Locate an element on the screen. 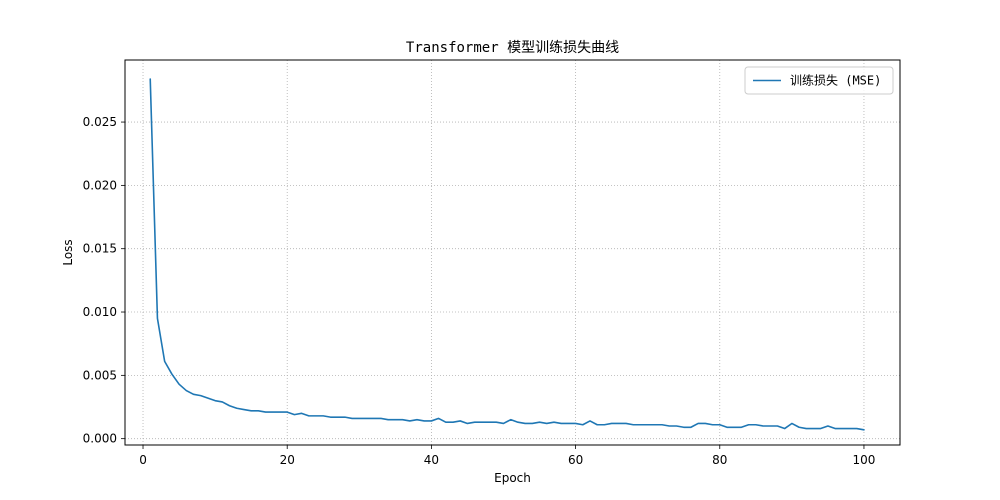 This screenshot has width=1000, height=500. legend-box is located at coordinates (819, 80).